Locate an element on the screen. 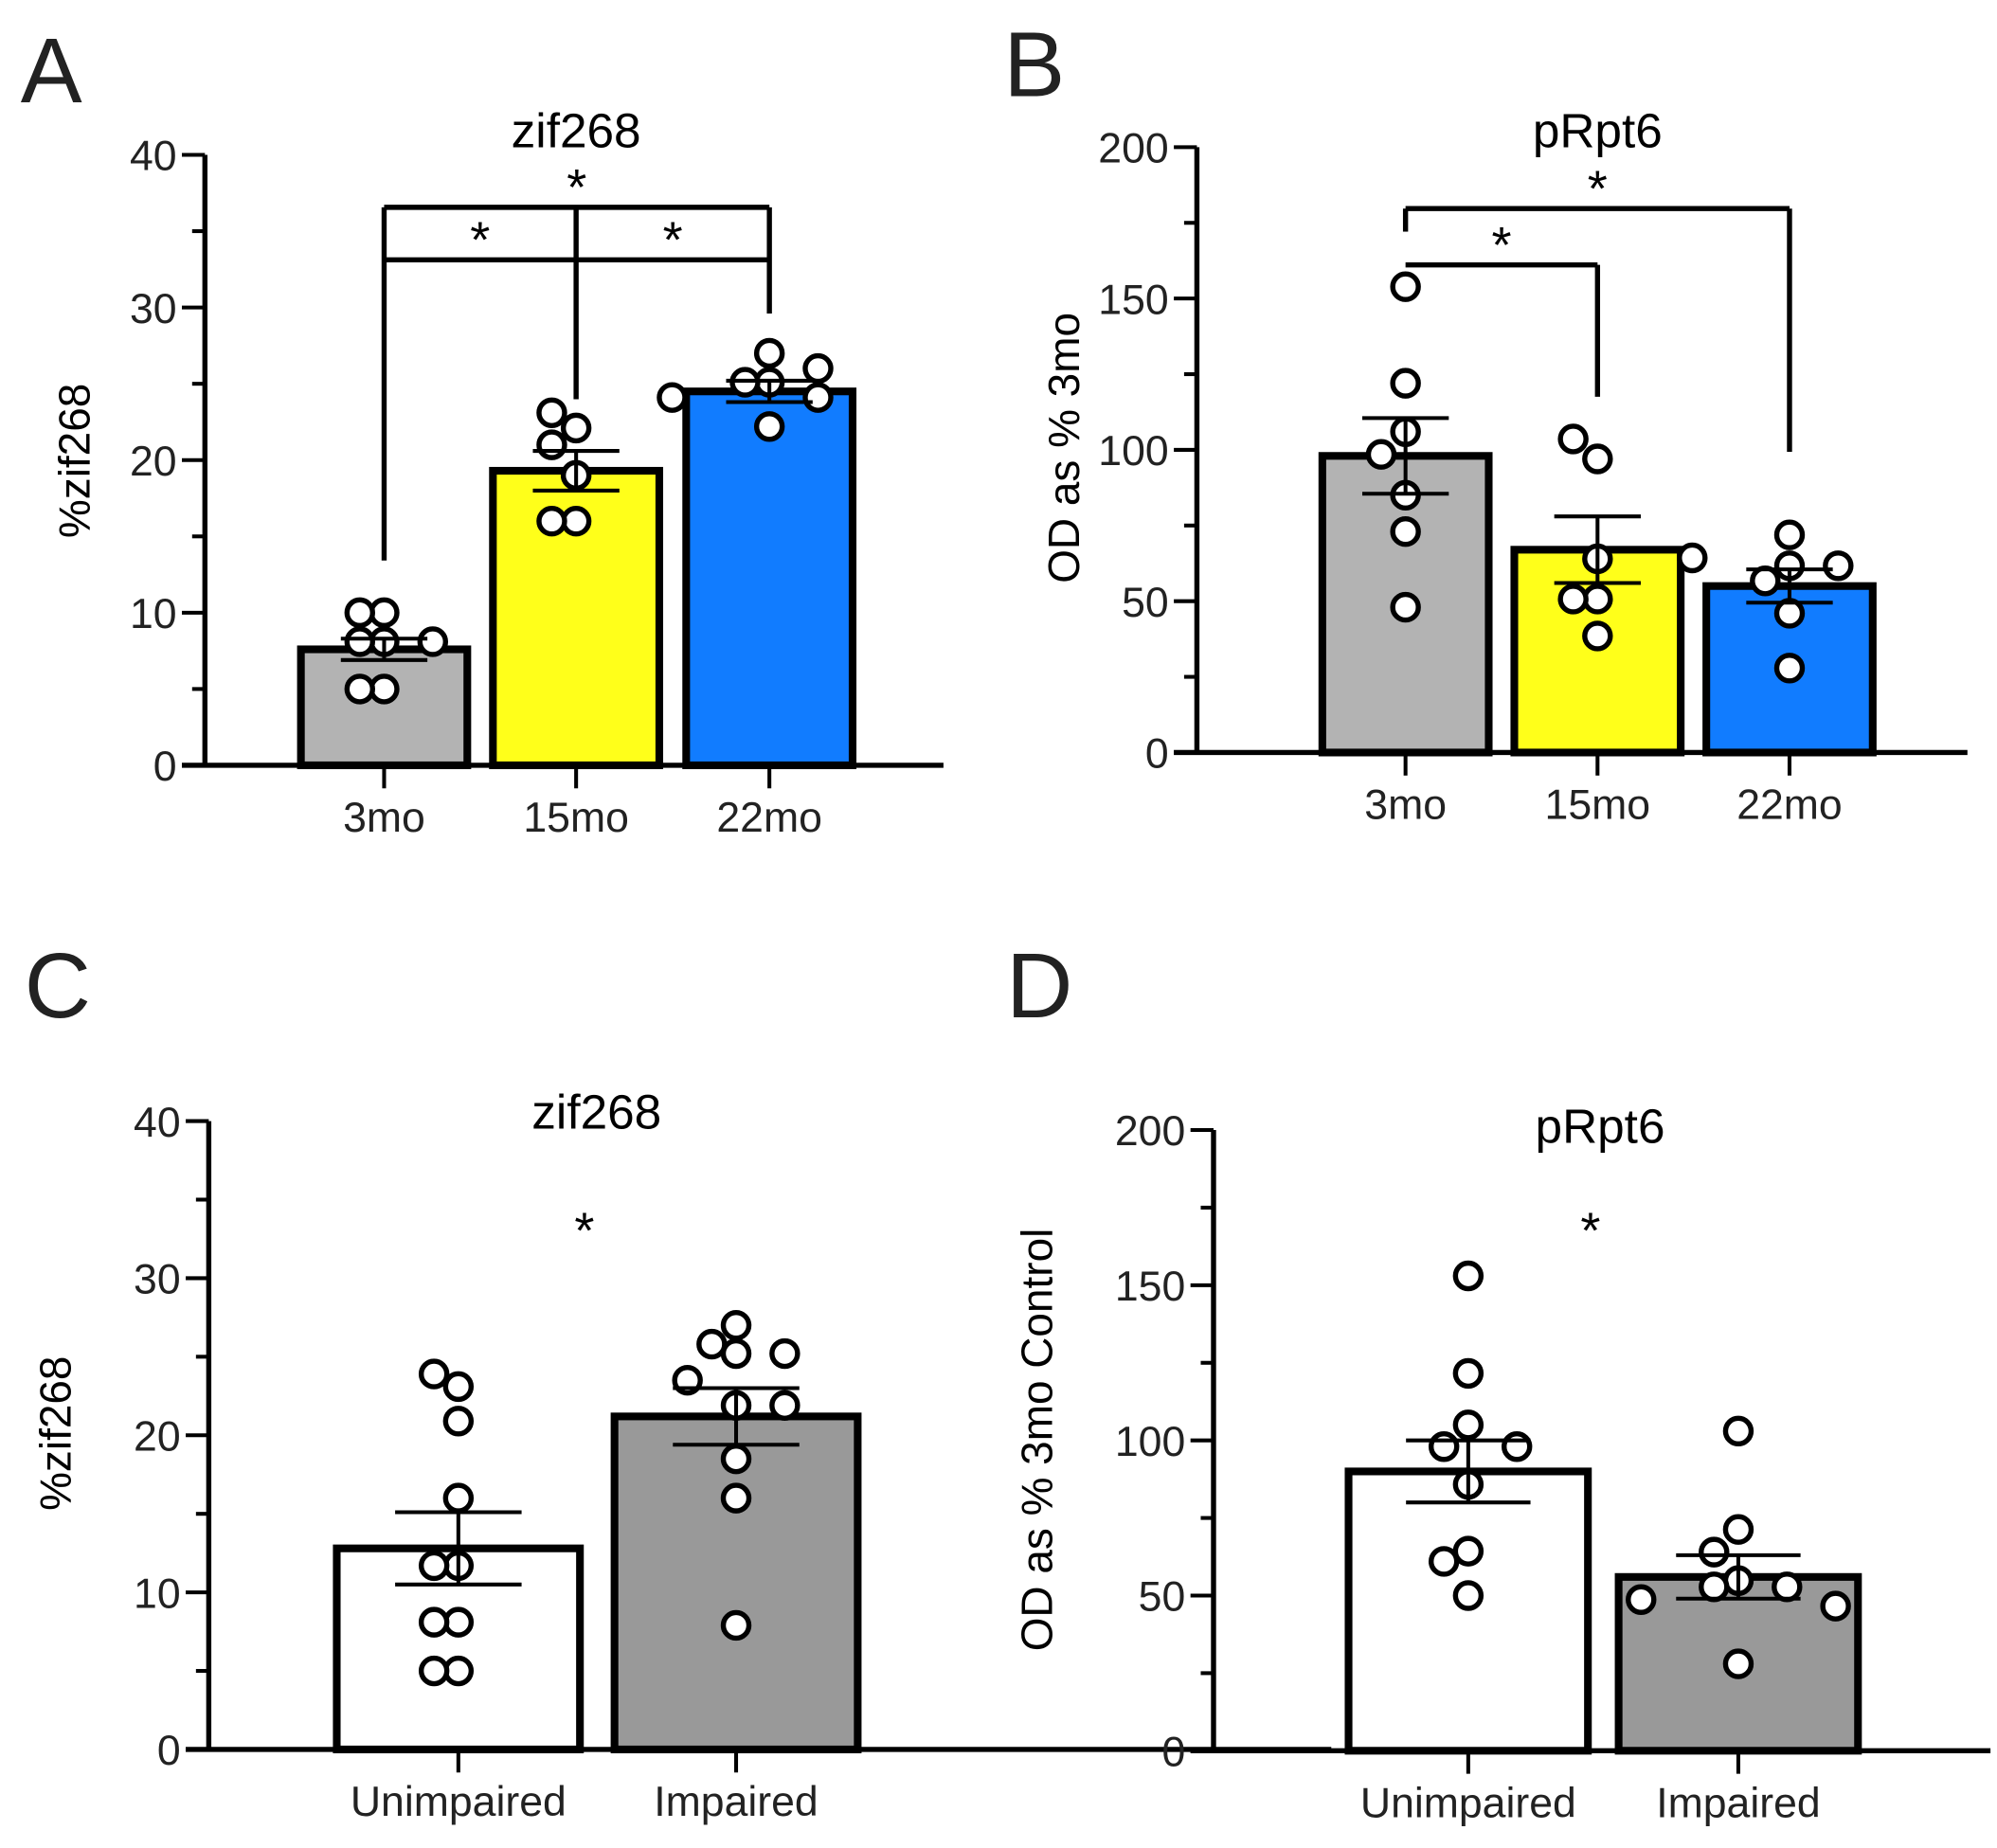  bar-unimpaired is located at coordinates (1468, 1611).